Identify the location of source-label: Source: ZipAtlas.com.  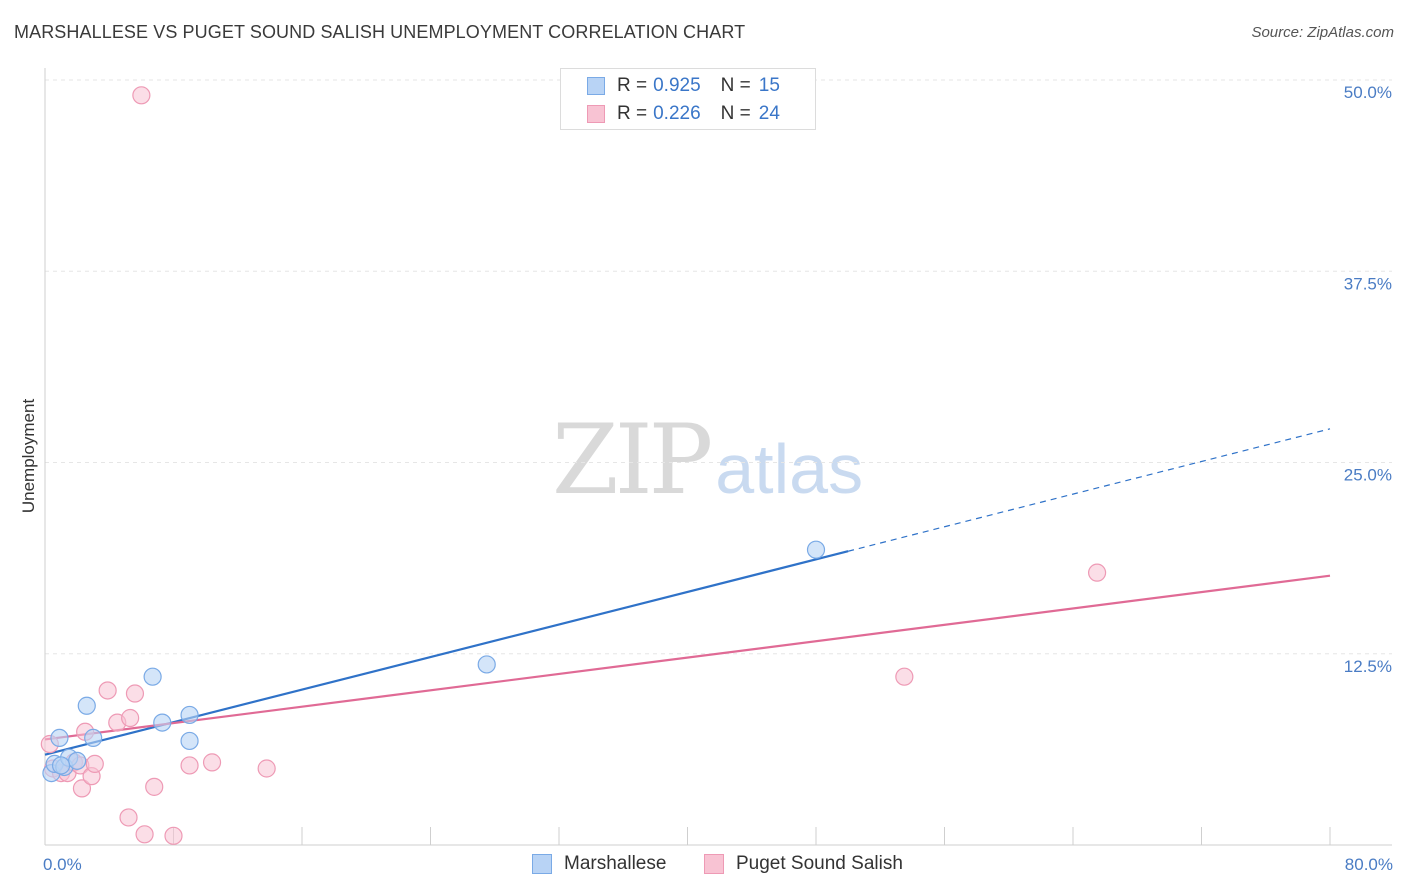
(1322, 32).